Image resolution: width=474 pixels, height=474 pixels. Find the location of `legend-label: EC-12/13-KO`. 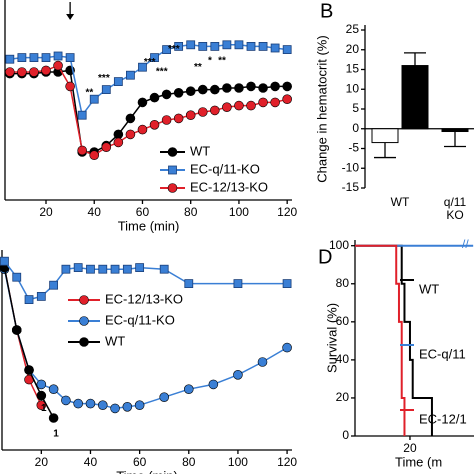

legend-label: EC-12/13-KO is located at coordinates (144, 298).